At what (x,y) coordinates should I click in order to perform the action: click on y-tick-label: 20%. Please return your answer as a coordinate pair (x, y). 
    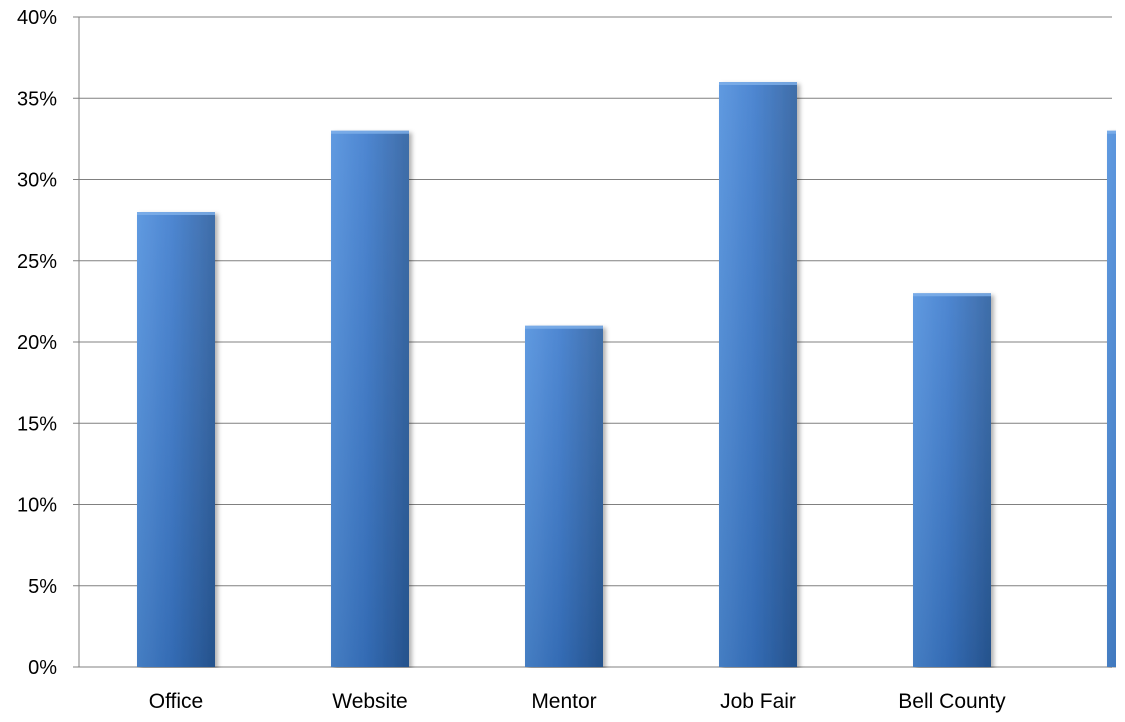
    Looking at the image, I should click on (37, 343).